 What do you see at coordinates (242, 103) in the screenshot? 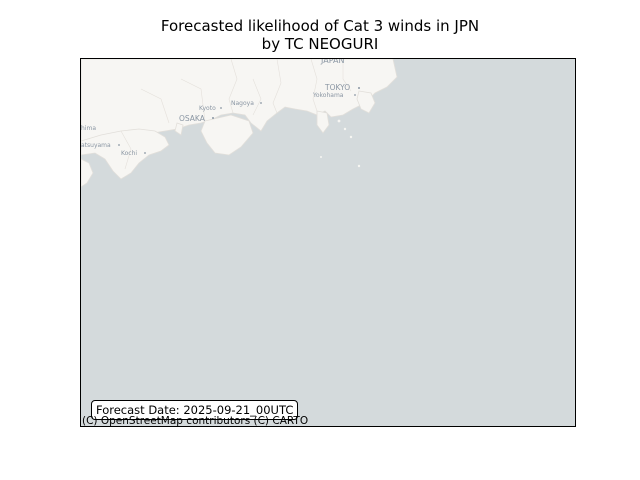
I see `city-label-nagoya: Nagoya` at bounding box center [242, 103].